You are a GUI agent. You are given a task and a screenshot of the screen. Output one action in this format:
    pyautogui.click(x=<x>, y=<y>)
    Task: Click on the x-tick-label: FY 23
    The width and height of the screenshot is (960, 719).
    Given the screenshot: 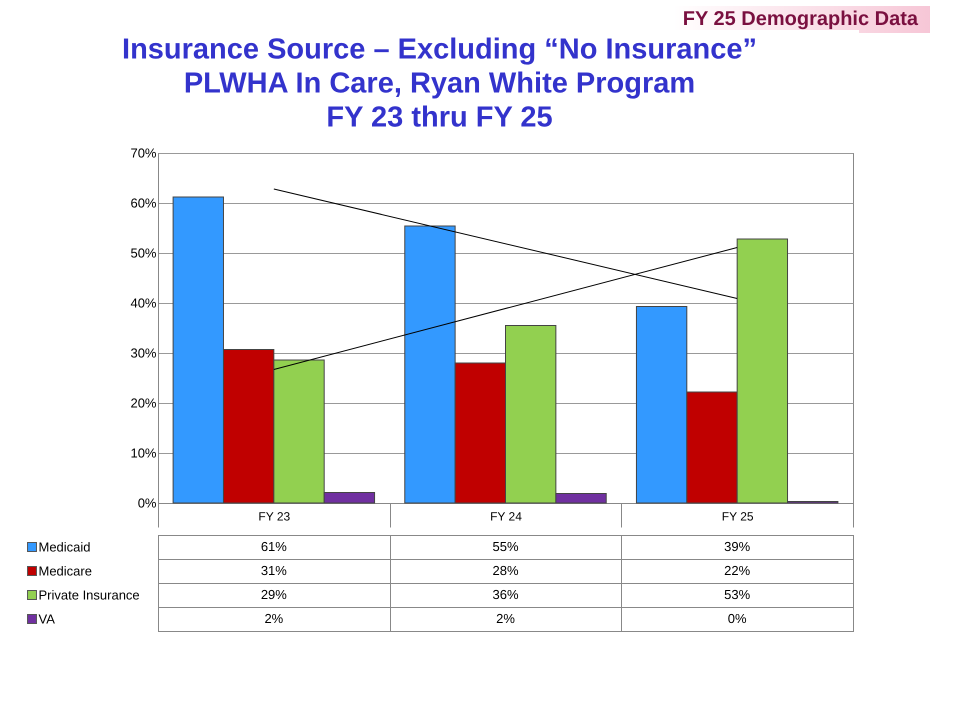 What is the action you would take?
    pyautogui.click(x=274, y=517)
    